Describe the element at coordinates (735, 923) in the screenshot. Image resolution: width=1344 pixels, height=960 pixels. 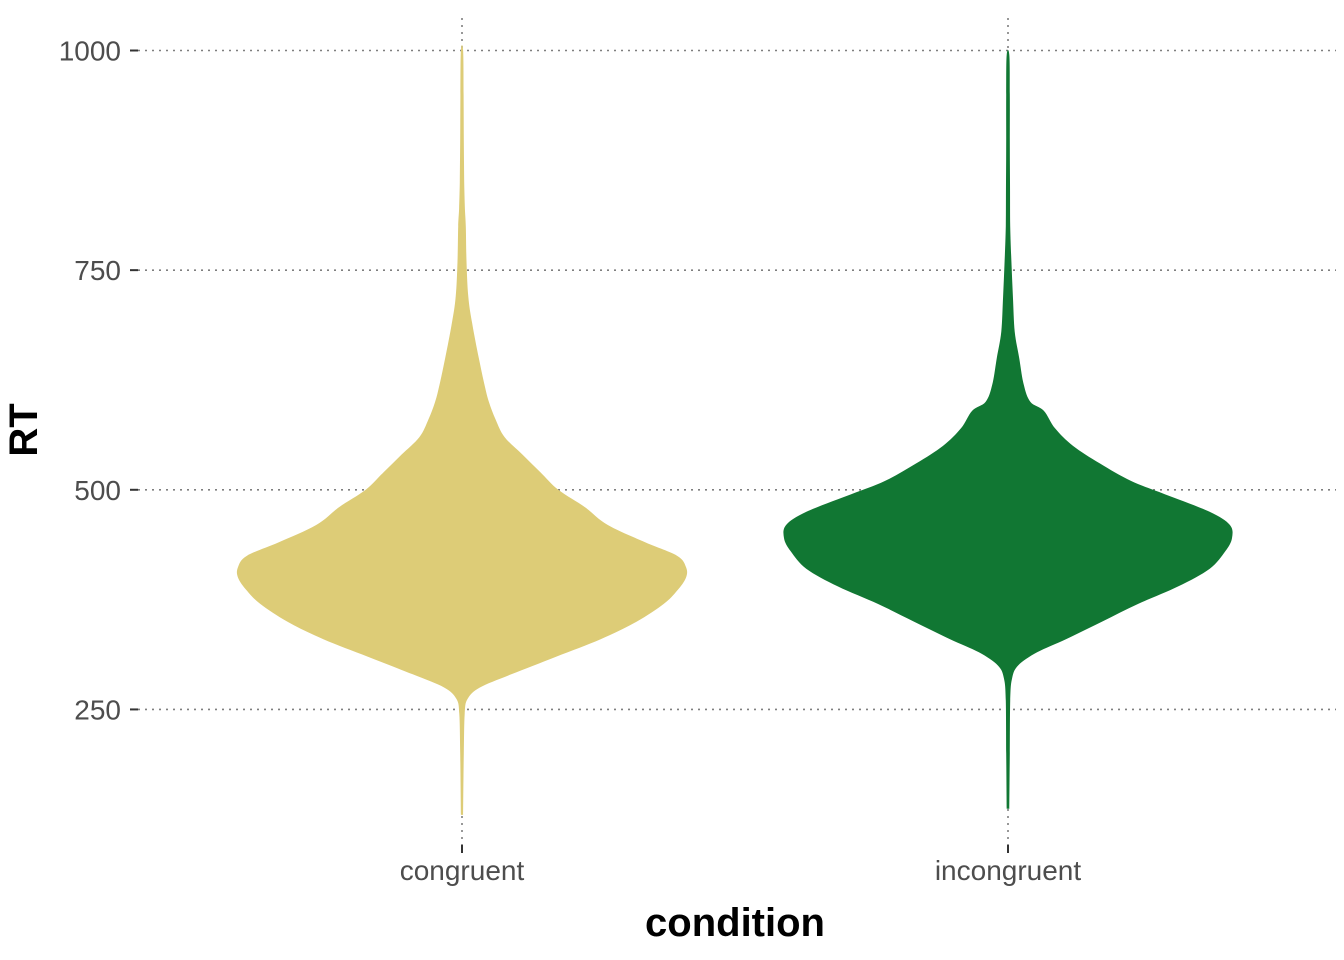
I see `x-axis-title: condition` at that location.